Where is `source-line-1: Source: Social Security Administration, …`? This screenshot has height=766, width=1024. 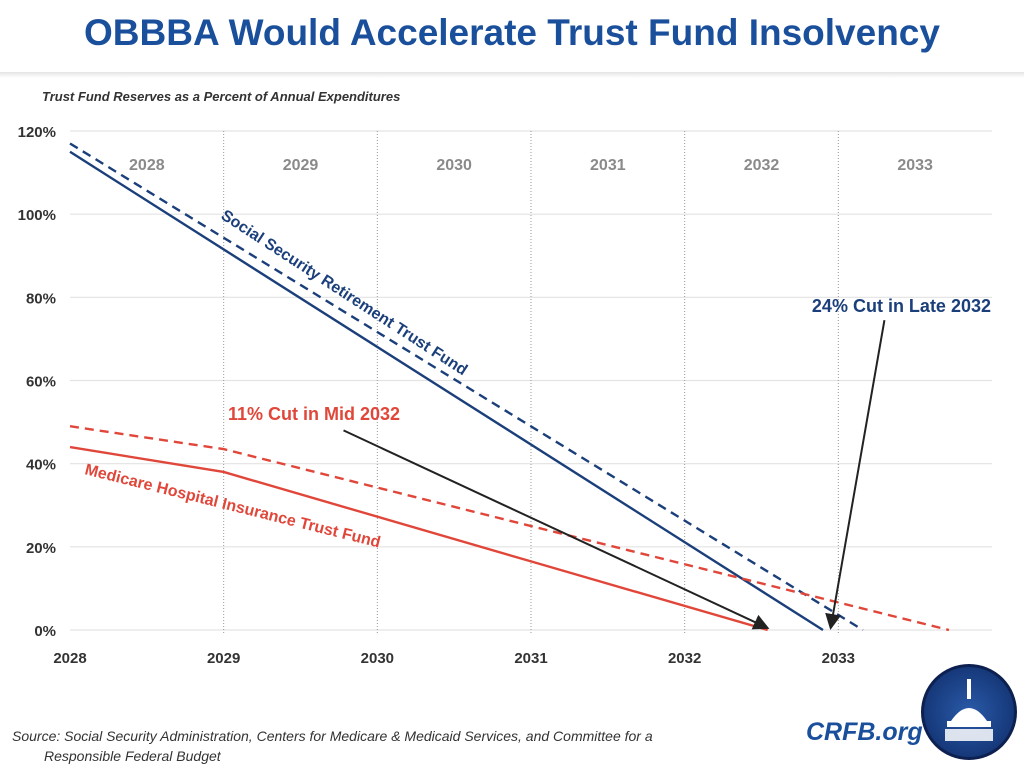 source-line-1: Source: Social Security Administration, … is located at coordinates (332, 736).